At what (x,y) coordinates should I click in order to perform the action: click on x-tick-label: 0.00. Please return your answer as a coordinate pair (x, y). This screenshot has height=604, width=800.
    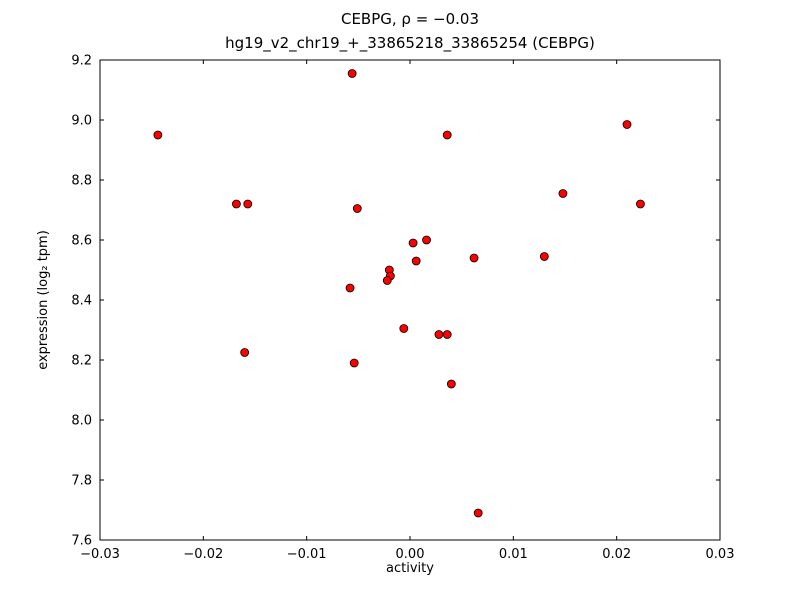
    Looking at the image, I should click on (410, 554).